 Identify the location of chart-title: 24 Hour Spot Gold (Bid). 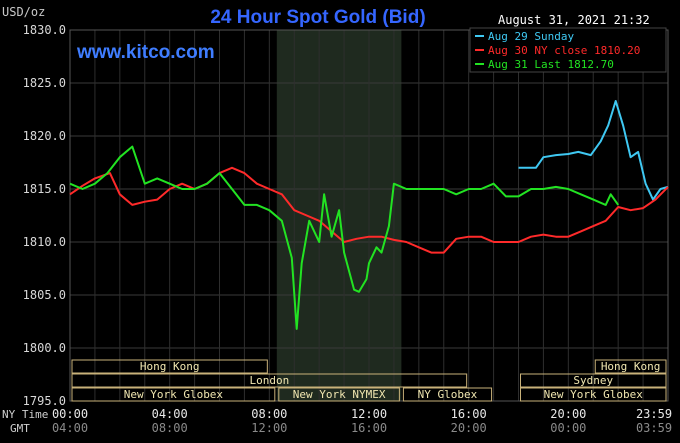
(317, 17).